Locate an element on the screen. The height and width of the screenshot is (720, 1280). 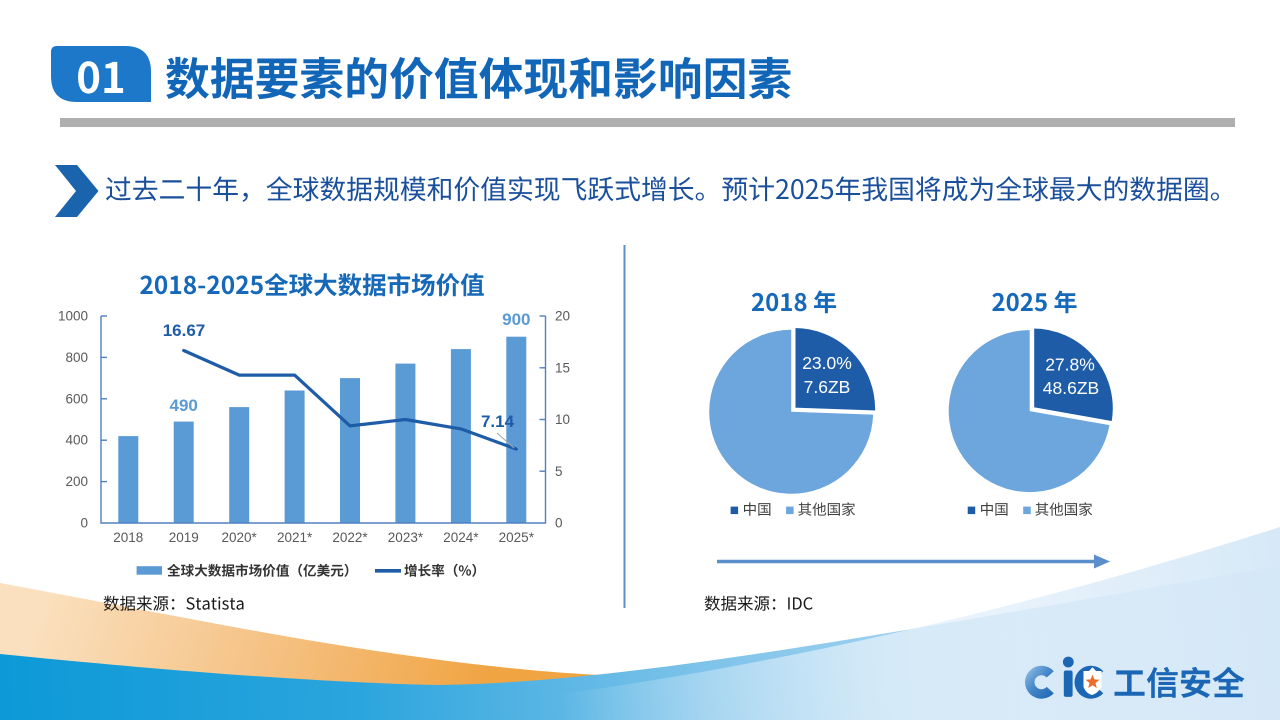
svg-text: 2019 is located at coordinates (184, 537).